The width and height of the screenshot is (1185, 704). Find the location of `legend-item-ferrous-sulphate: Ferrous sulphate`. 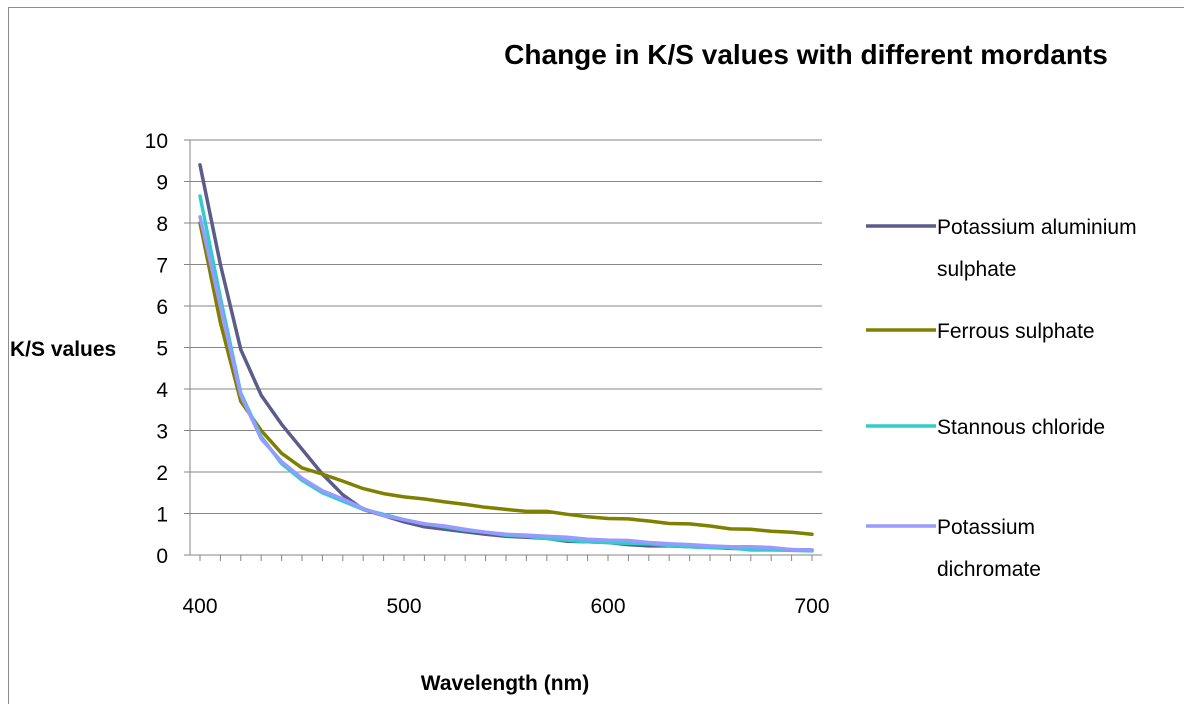

legend-item-ferrous-sulphate: Ferrous sulphate is located at coordinates (980, 331).